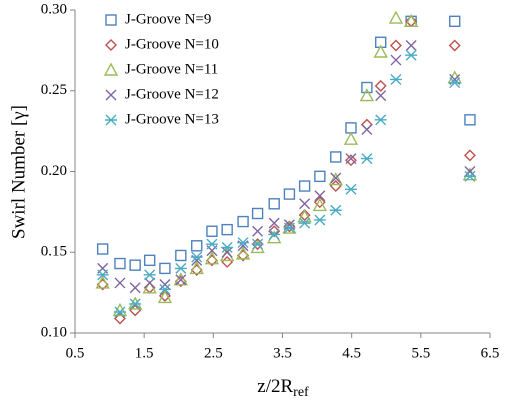  What do you see at coordinates (171, 69) in the screenshot?
I see `legend-label: J-Groove N=11` at bounding box center [171, 69].